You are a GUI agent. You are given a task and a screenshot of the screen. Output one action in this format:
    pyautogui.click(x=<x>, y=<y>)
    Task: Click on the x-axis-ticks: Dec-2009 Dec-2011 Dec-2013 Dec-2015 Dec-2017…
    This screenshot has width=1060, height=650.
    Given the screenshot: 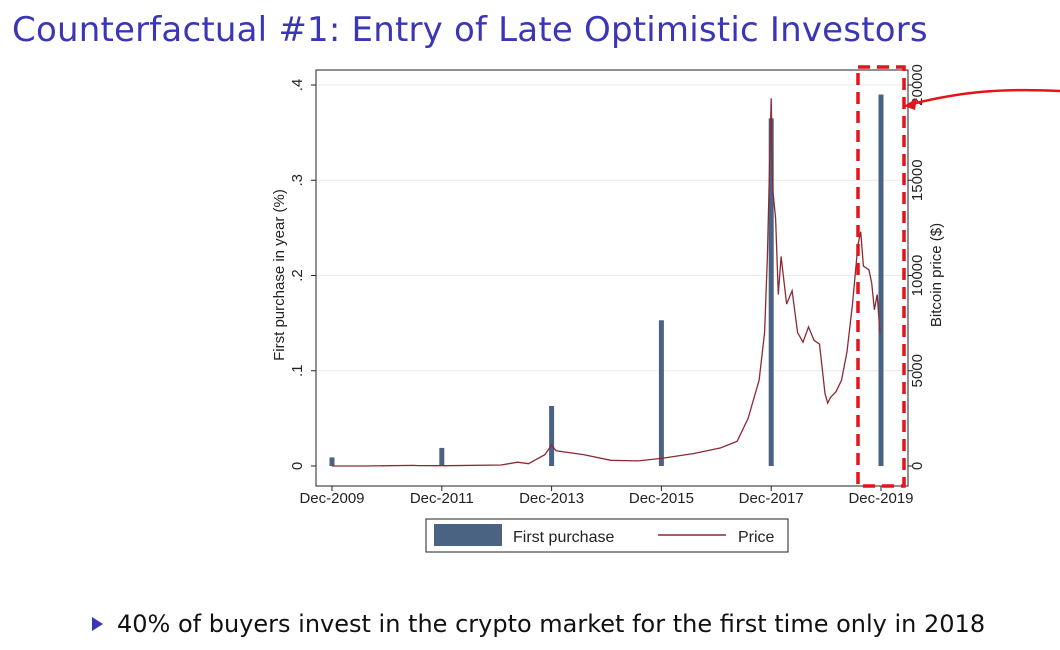 What is the action you would take?
    pyautogui.click(x=606, y=496)
    